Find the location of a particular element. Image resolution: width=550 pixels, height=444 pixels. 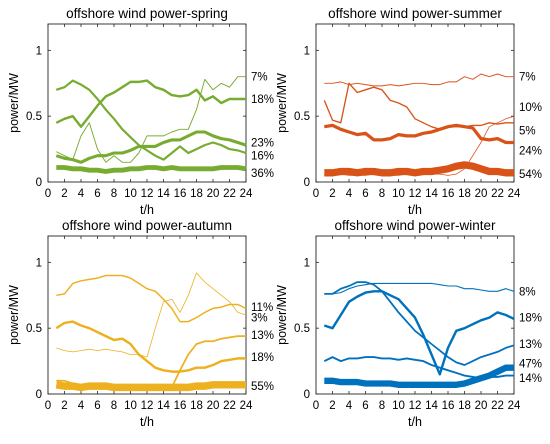

series-percent-label: 24% is located at coordinates (530, 151).